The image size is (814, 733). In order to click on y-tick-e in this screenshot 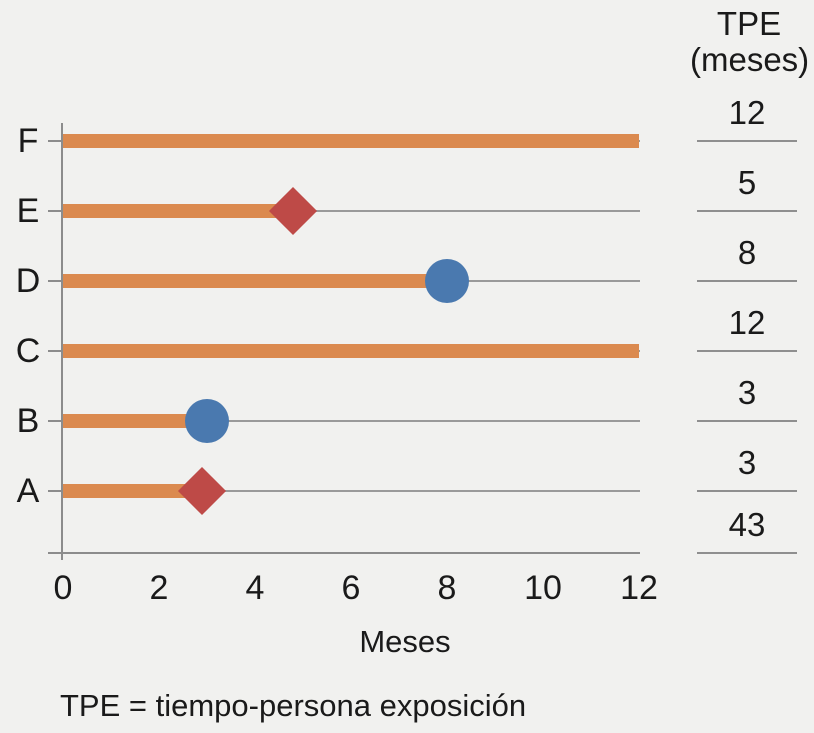, I will do `click(55, 211)`.